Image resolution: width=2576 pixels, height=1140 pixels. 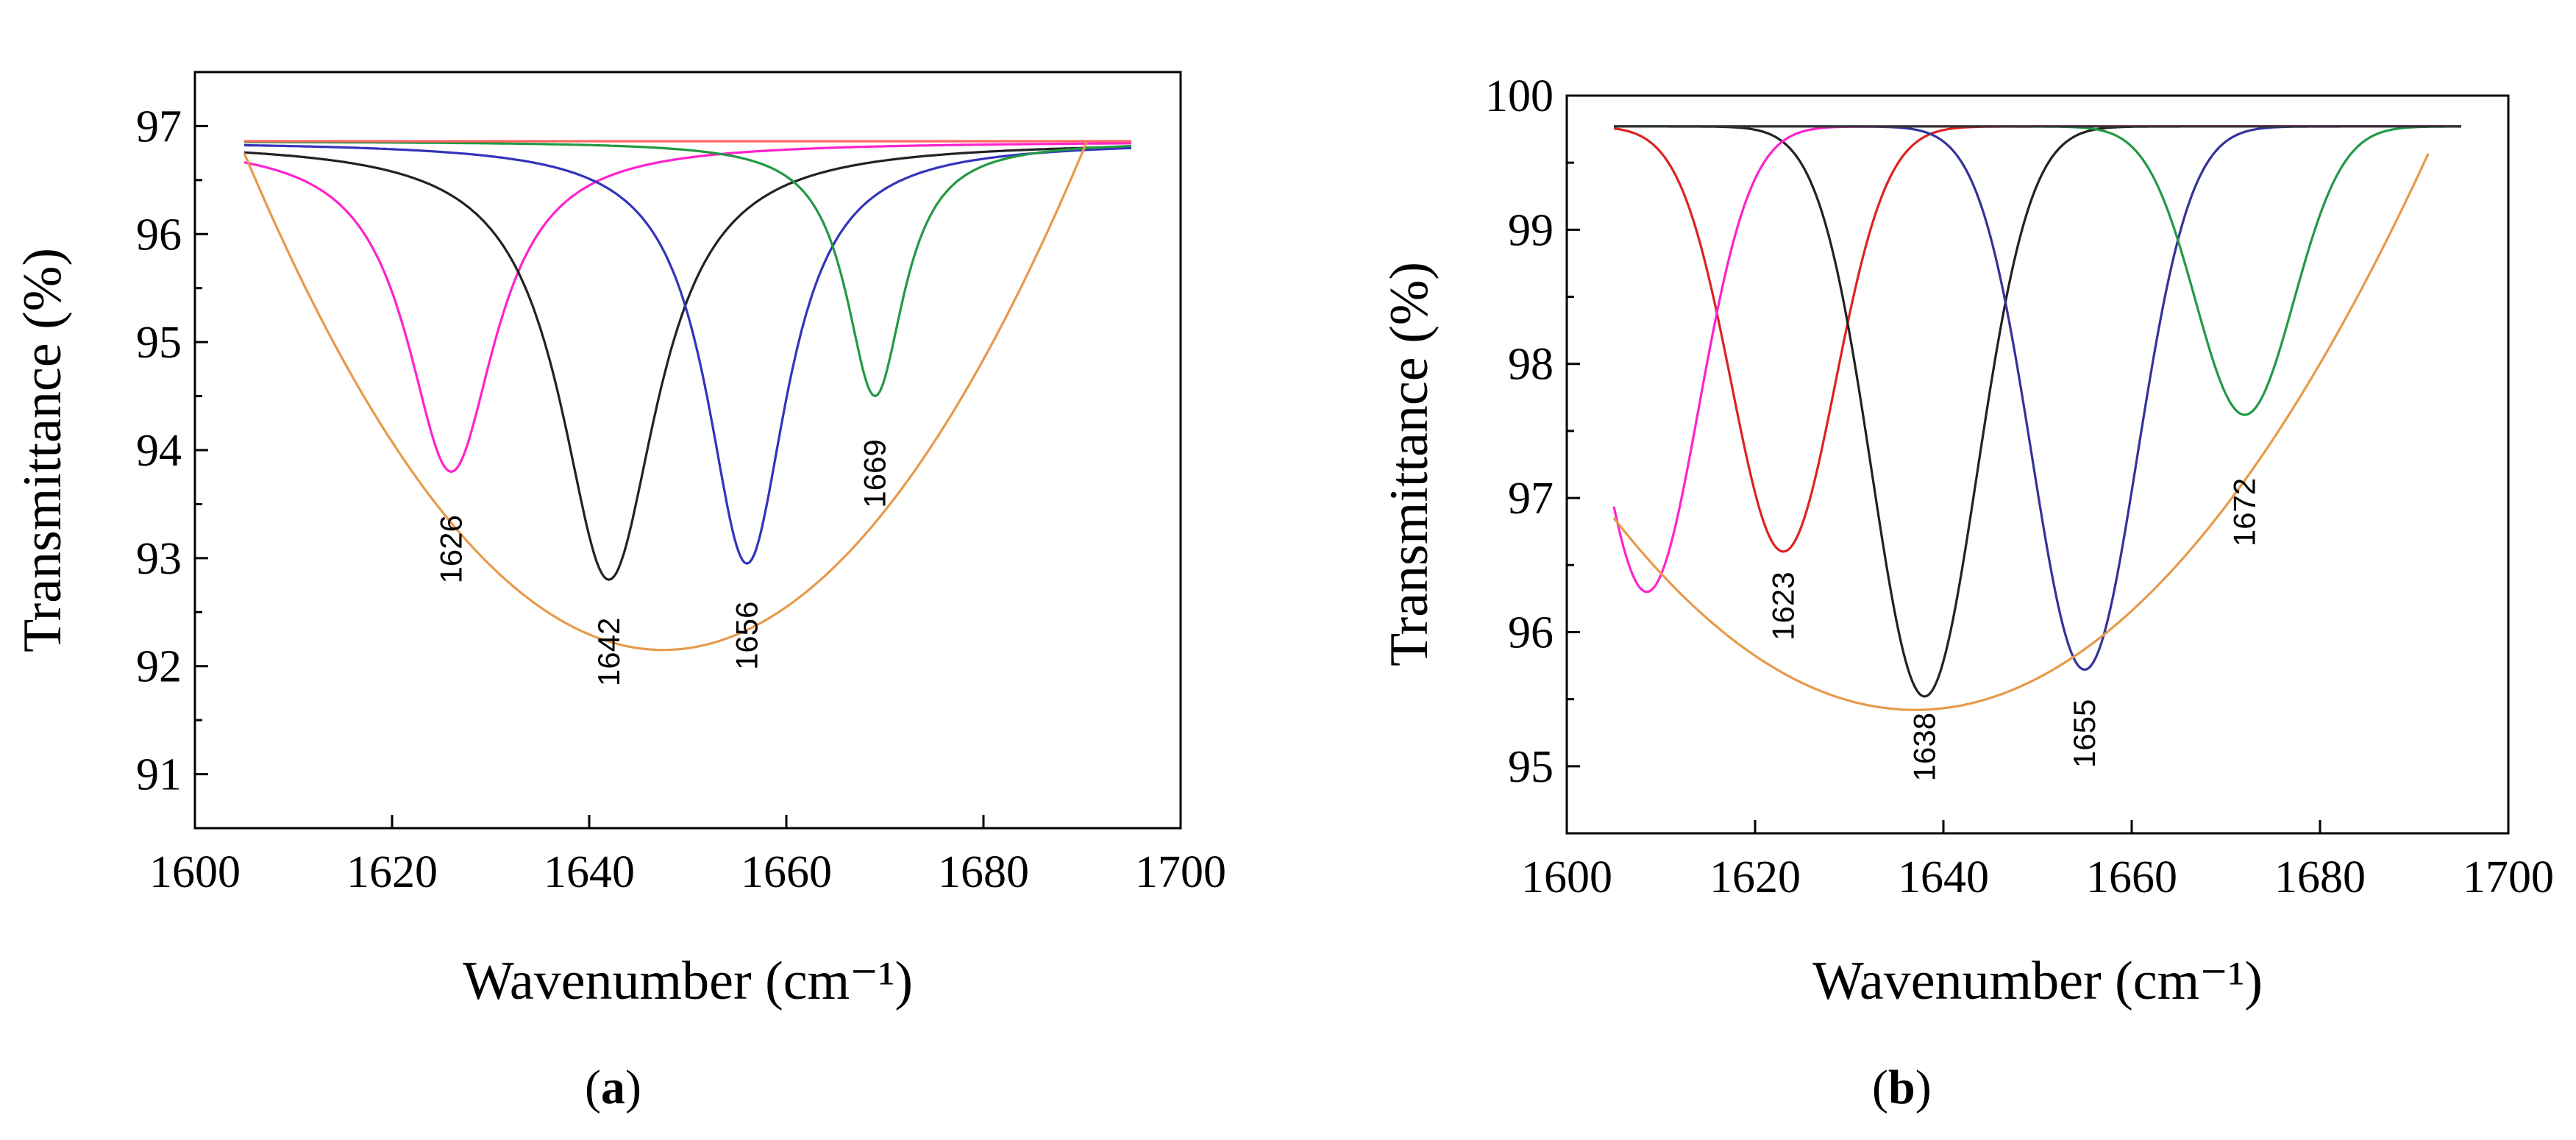 What do you see at coordinates (1531, 633) in the screenshot?
I see `y-tick-label-b: 96` at bounding box center [1531, 633].